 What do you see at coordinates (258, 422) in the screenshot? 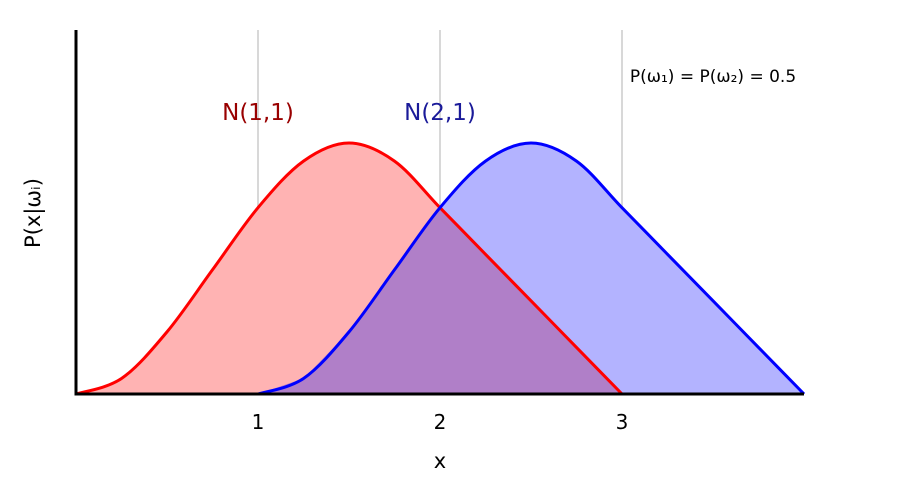
I see `x-tick-label-1: 1` at bounding box center [258, 422].